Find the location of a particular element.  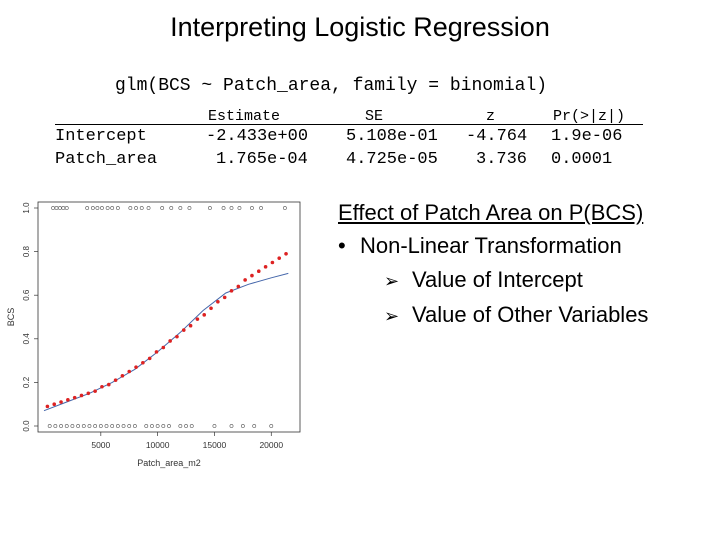

col-header-p: Pr(>|z|) is located at coordinates (589, 116).